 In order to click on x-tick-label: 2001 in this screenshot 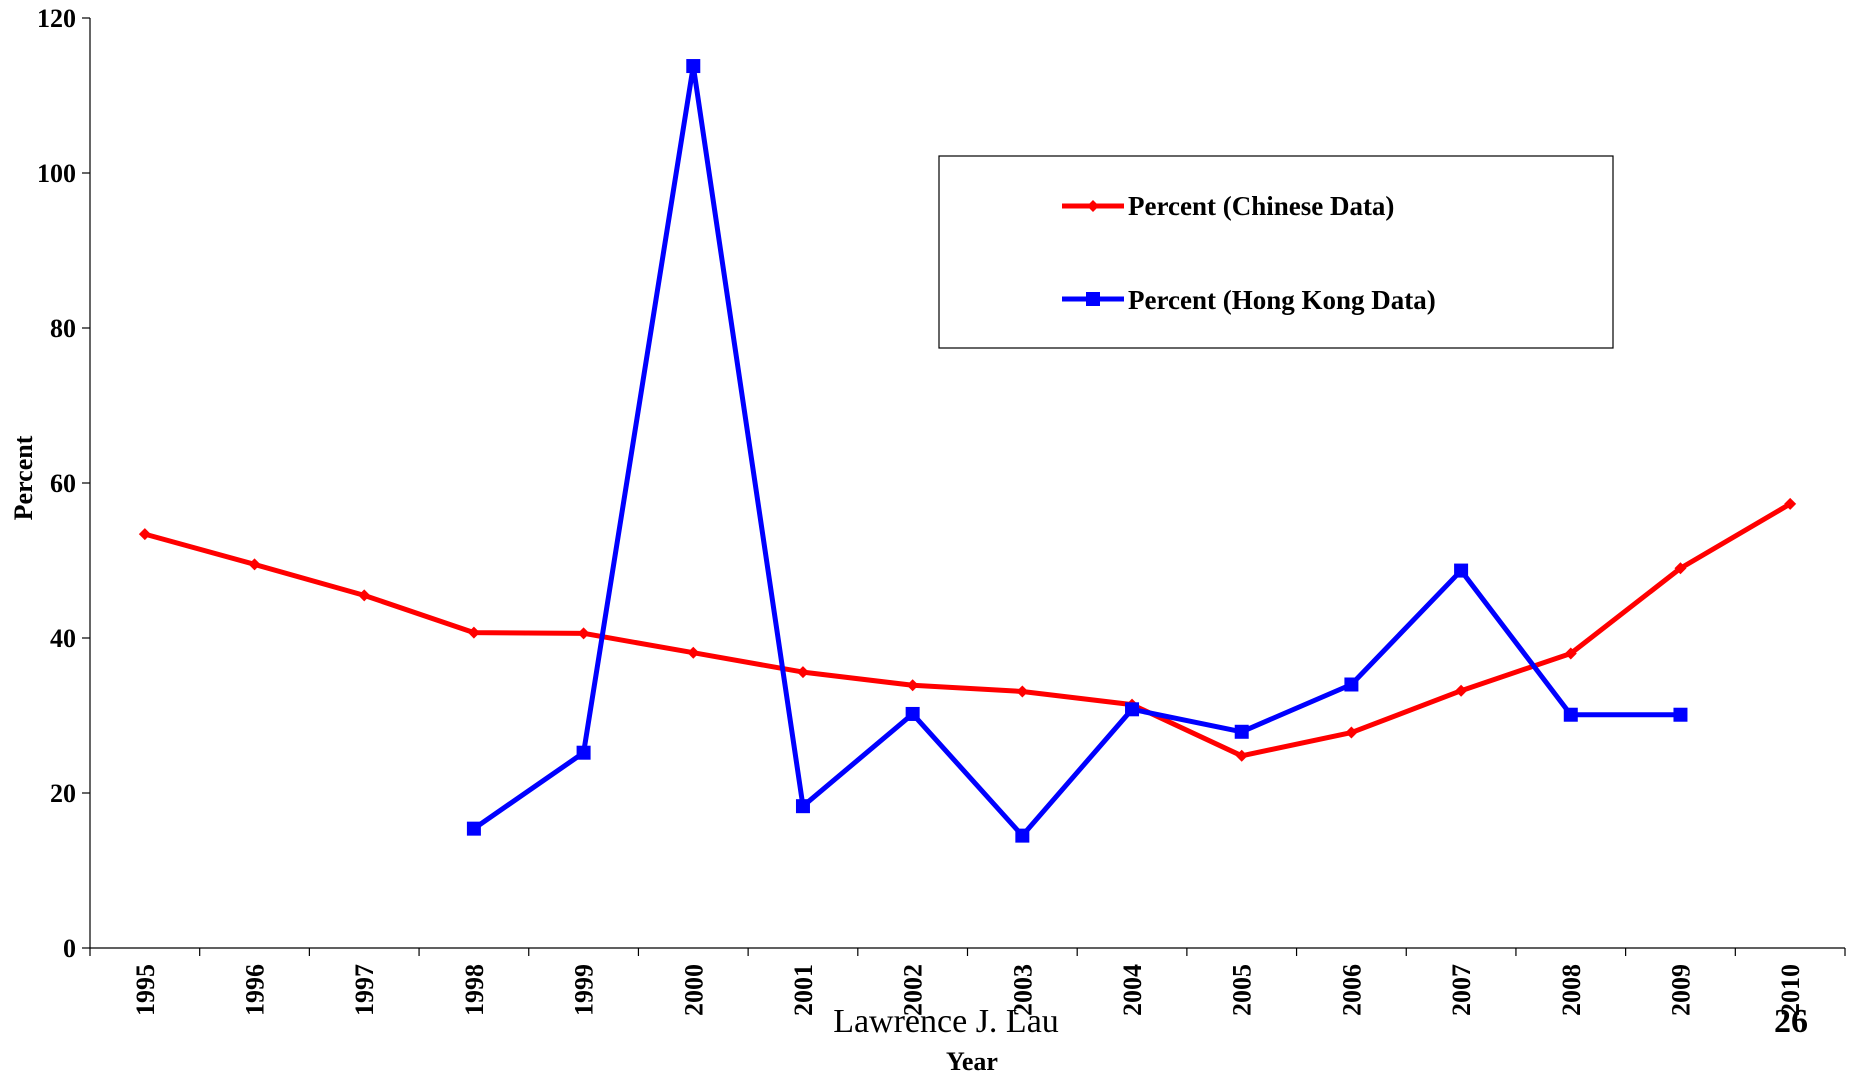, I will do `click(803, 990)`.